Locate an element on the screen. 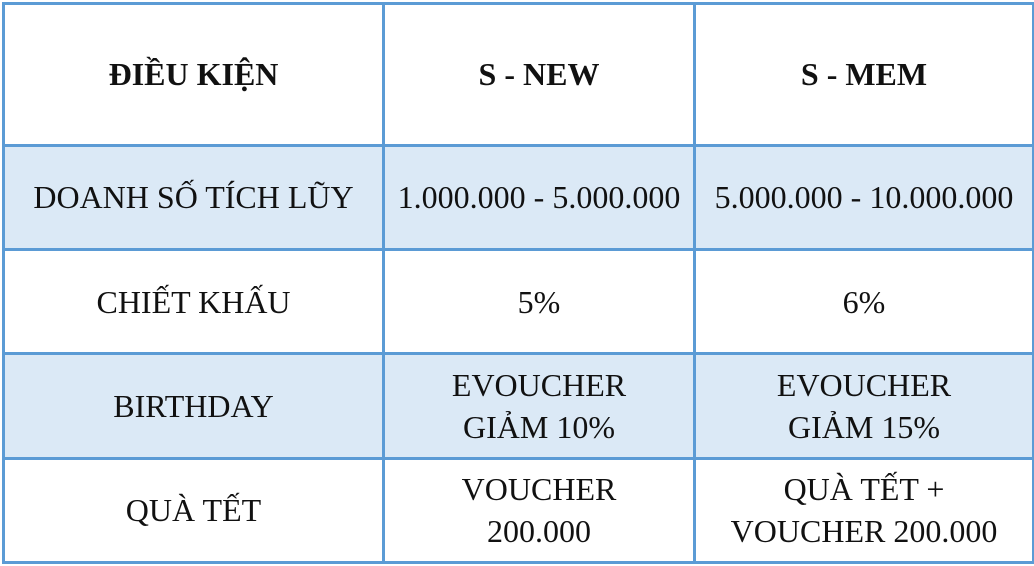 This screenshot has height=566, width=1034. cell-line: GIẢM 10% is located at coordinates (539, 427).